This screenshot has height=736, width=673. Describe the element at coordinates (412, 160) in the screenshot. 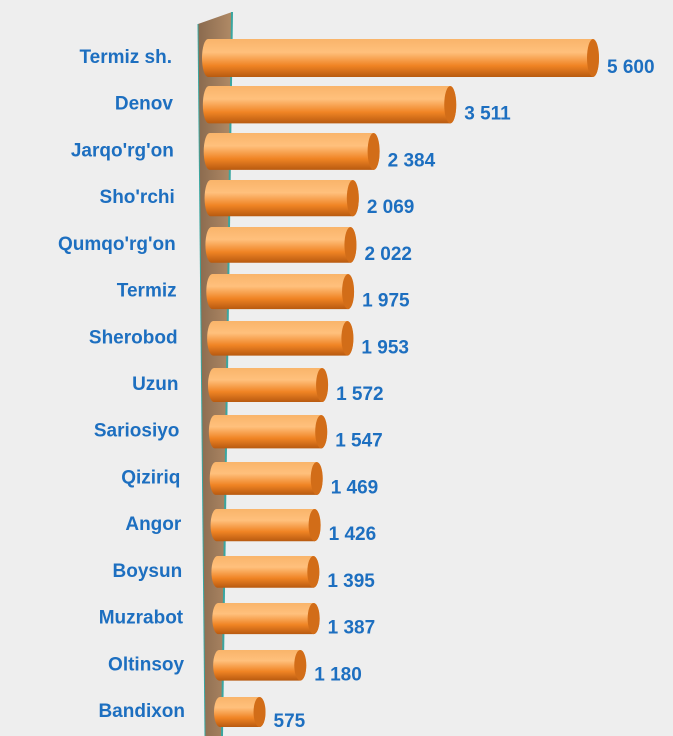

I see `value-label: 2 384` at that location.